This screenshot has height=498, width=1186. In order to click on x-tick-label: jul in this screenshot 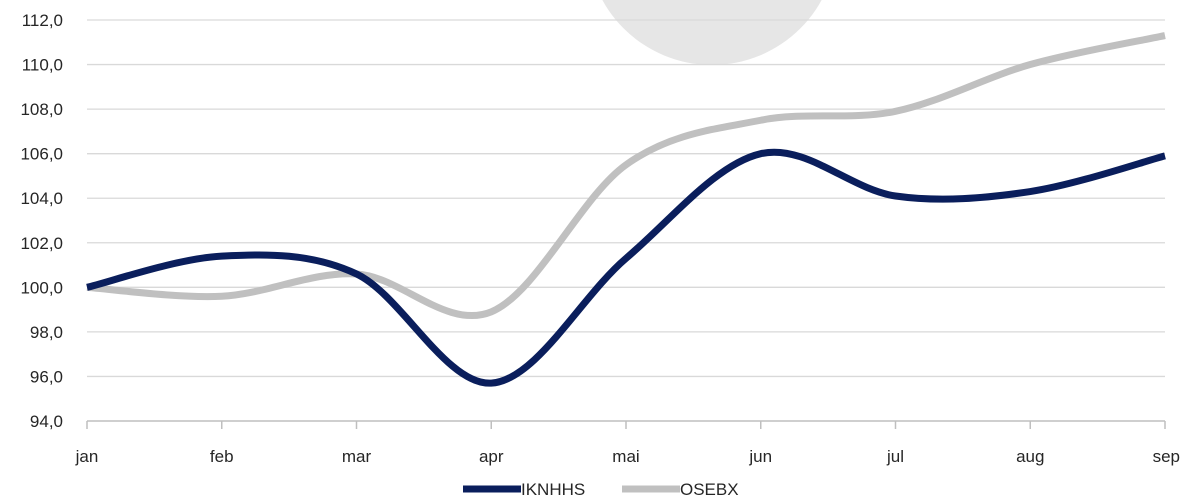, I will do `click(895, 456)`.